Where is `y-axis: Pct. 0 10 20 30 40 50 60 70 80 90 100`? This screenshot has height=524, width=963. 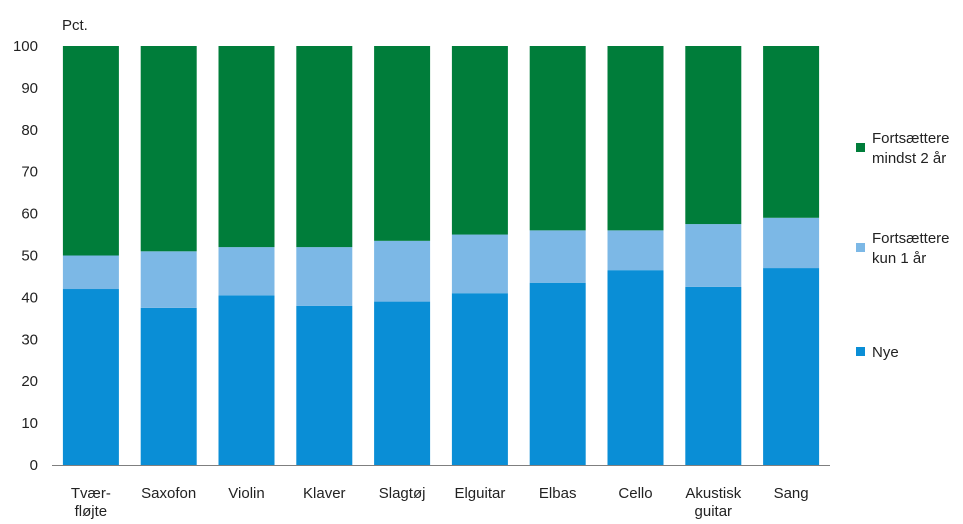
y-axis: Pct. 0 10 20 30 40 50 60 70 80 90 100 is located at coordinates (50, 245).